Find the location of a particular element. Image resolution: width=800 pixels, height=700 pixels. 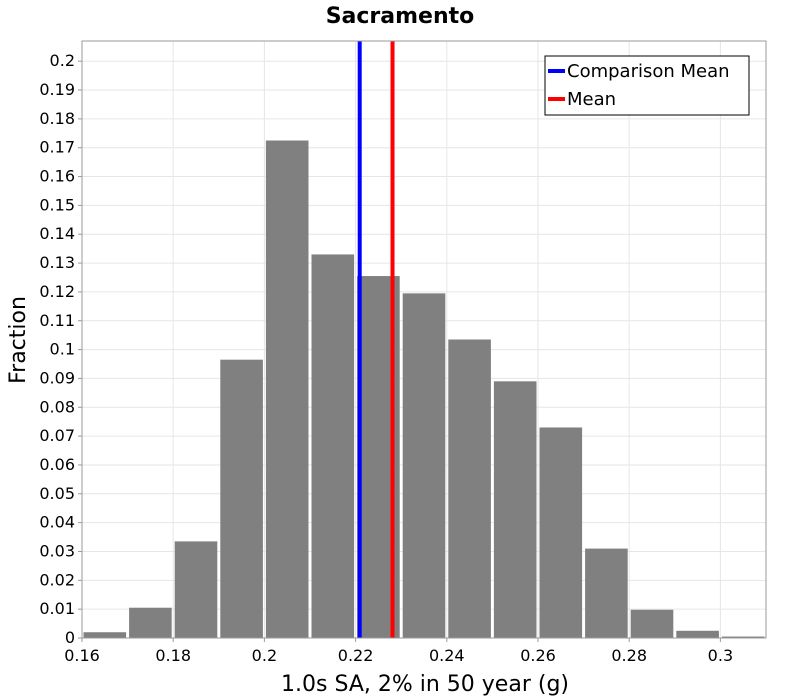

y-tick-label: 0.14 is located at coordinates (57, 233).